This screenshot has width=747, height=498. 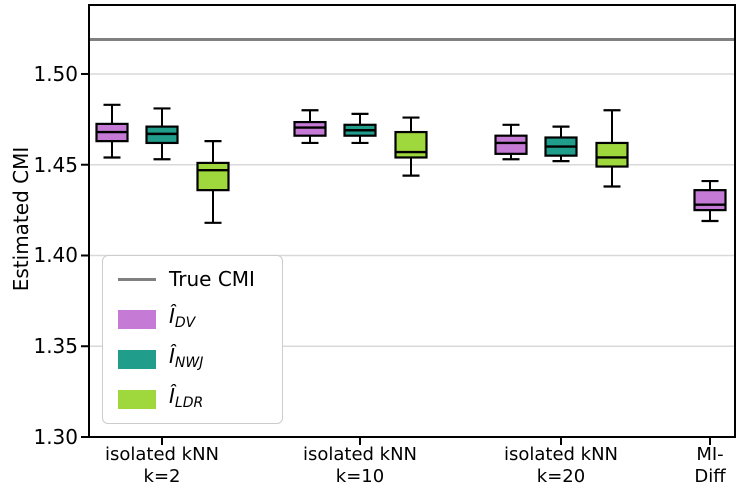 I want to click on x-tick-label: isolated kNN k=20, so click(x=561, y=465).